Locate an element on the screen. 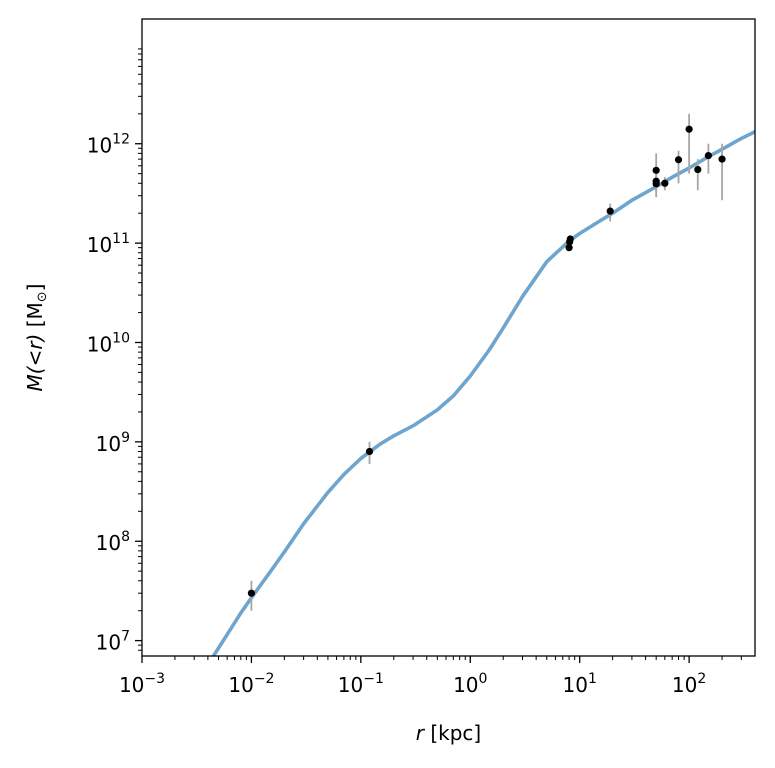 The image size is (775, 768). x-tick-label: 10¹ is located at coordinates (580, 684).